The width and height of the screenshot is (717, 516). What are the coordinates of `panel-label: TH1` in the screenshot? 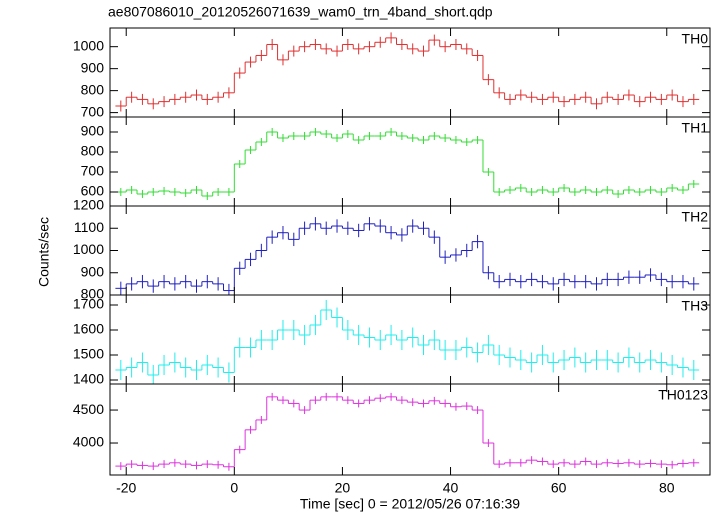 It's located at (695, 128).